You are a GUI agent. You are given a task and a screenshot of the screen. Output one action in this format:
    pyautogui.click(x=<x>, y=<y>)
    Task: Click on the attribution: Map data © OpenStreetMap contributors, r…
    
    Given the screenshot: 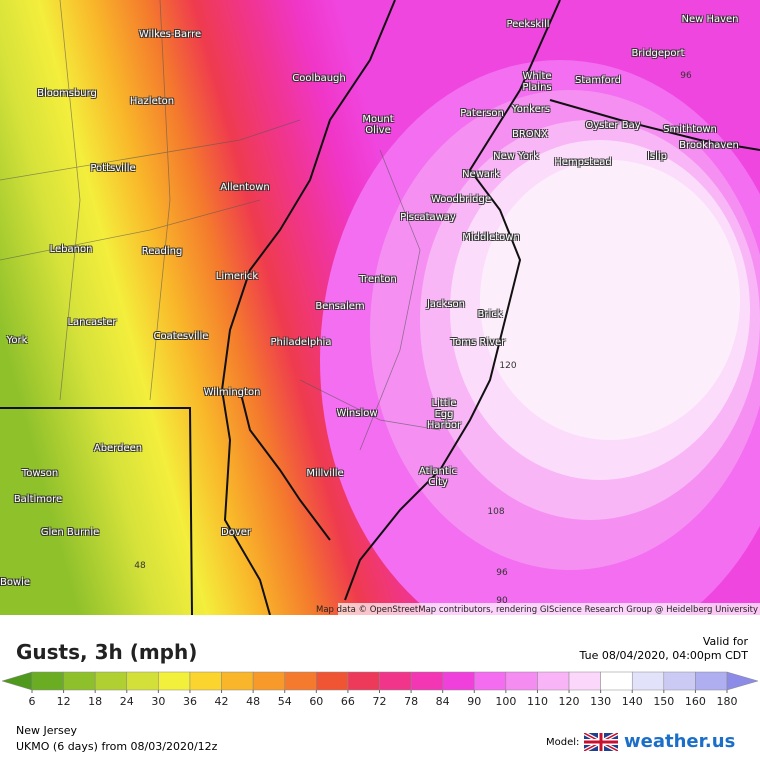 What is the action you would take?
    pyautogui.click(x=537, y=610)
    